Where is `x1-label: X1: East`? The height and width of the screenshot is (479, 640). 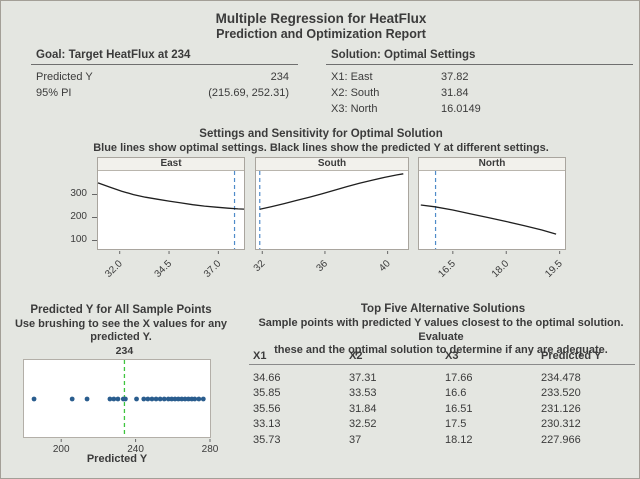
x1-label: X1: East is located at coordinates (352, 77).